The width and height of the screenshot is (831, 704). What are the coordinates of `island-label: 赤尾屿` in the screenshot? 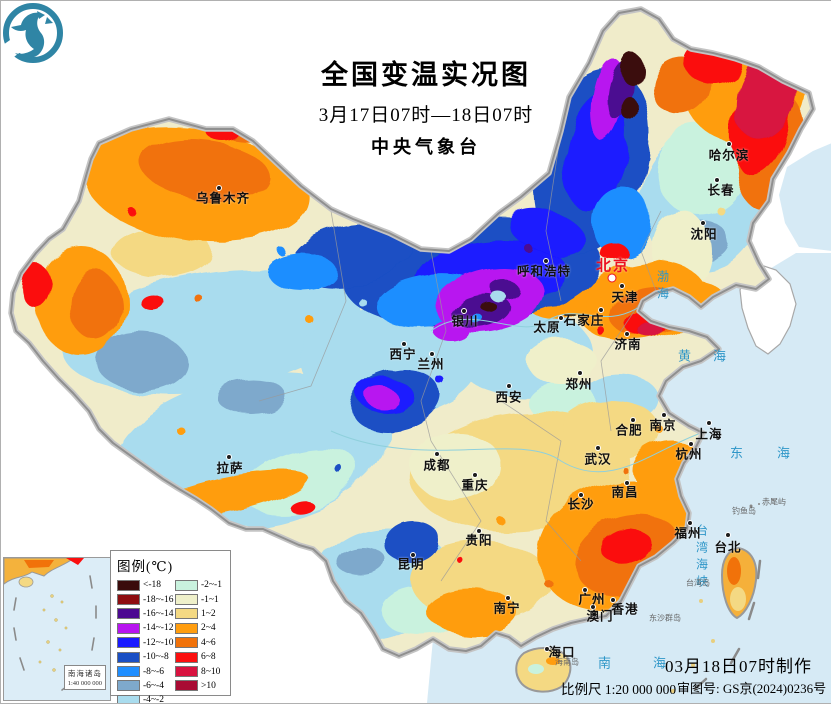 It's located at (774, 502).